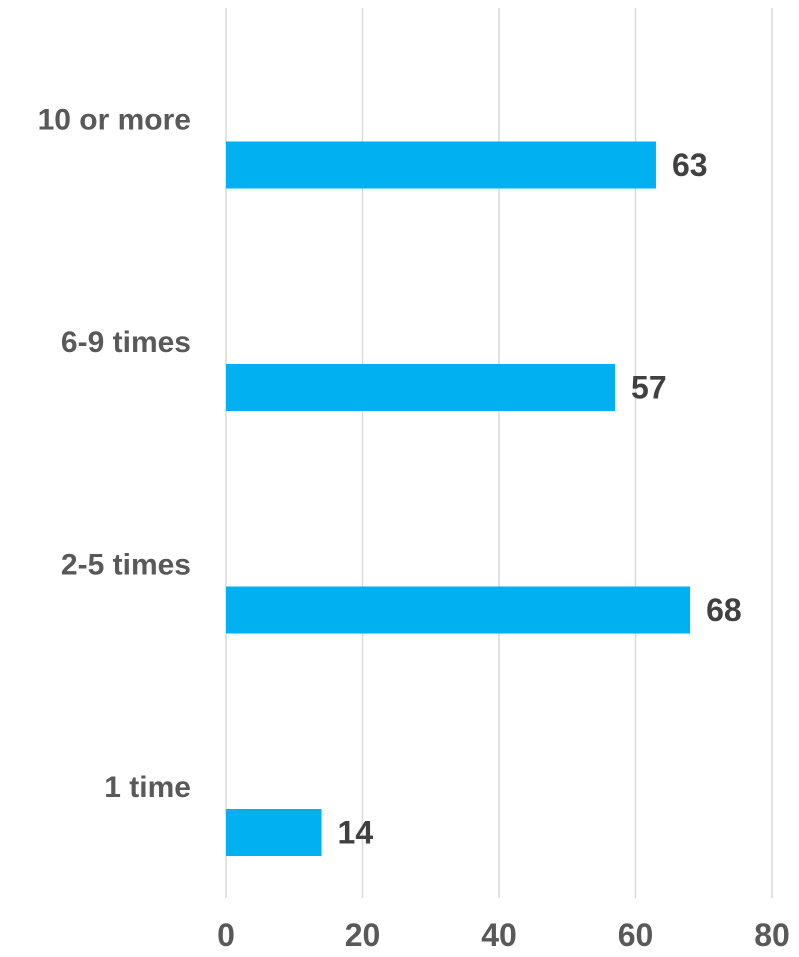  I want to click on category-labels: 10 or more 6-9 times 2-5 times 1 time, so click(114, 454).